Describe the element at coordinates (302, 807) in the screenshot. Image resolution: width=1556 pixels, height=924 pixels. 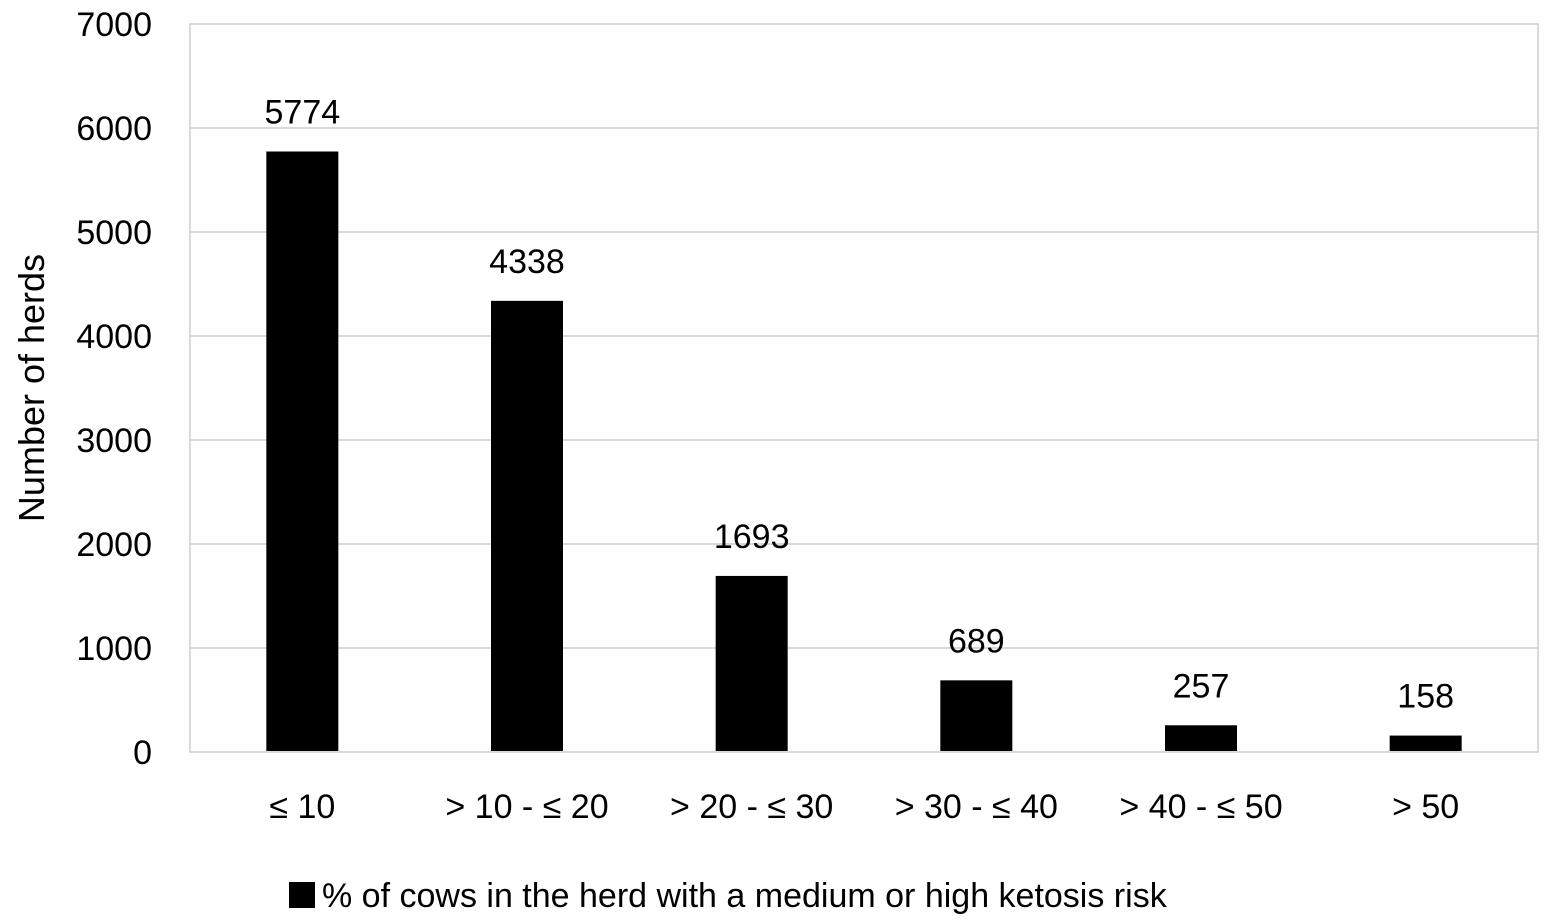
I see `x-category-label: ≤ 10` at that location.